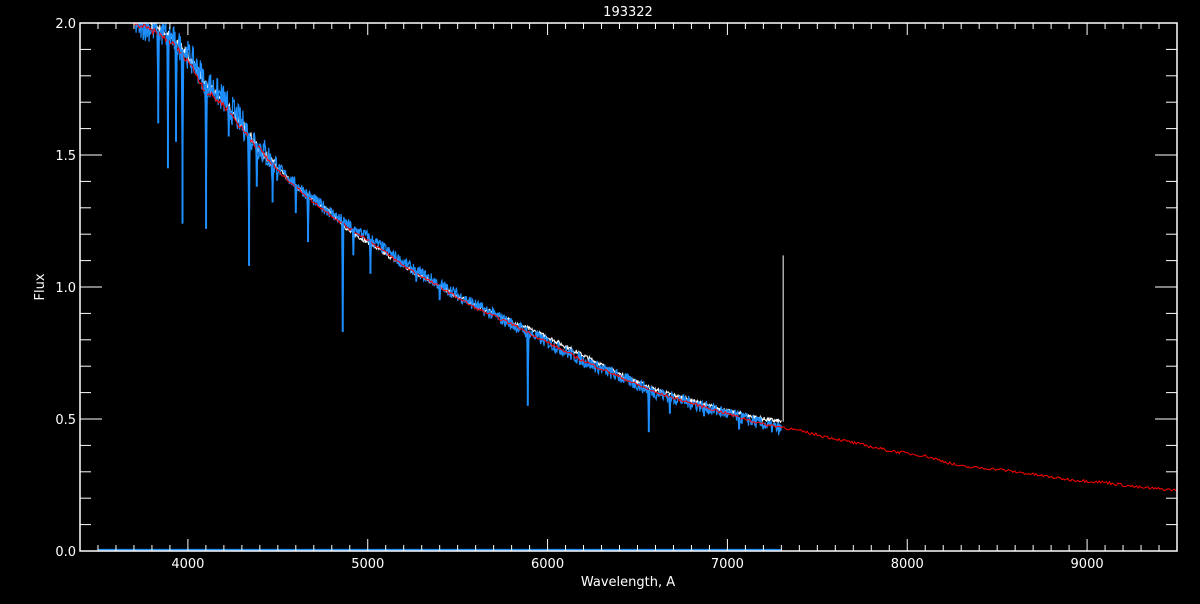  What do you see at coordinates (628, 582) in the screenshot?
I see `x-axis-label: Wavelength, A` at bounding box center [628, 582].